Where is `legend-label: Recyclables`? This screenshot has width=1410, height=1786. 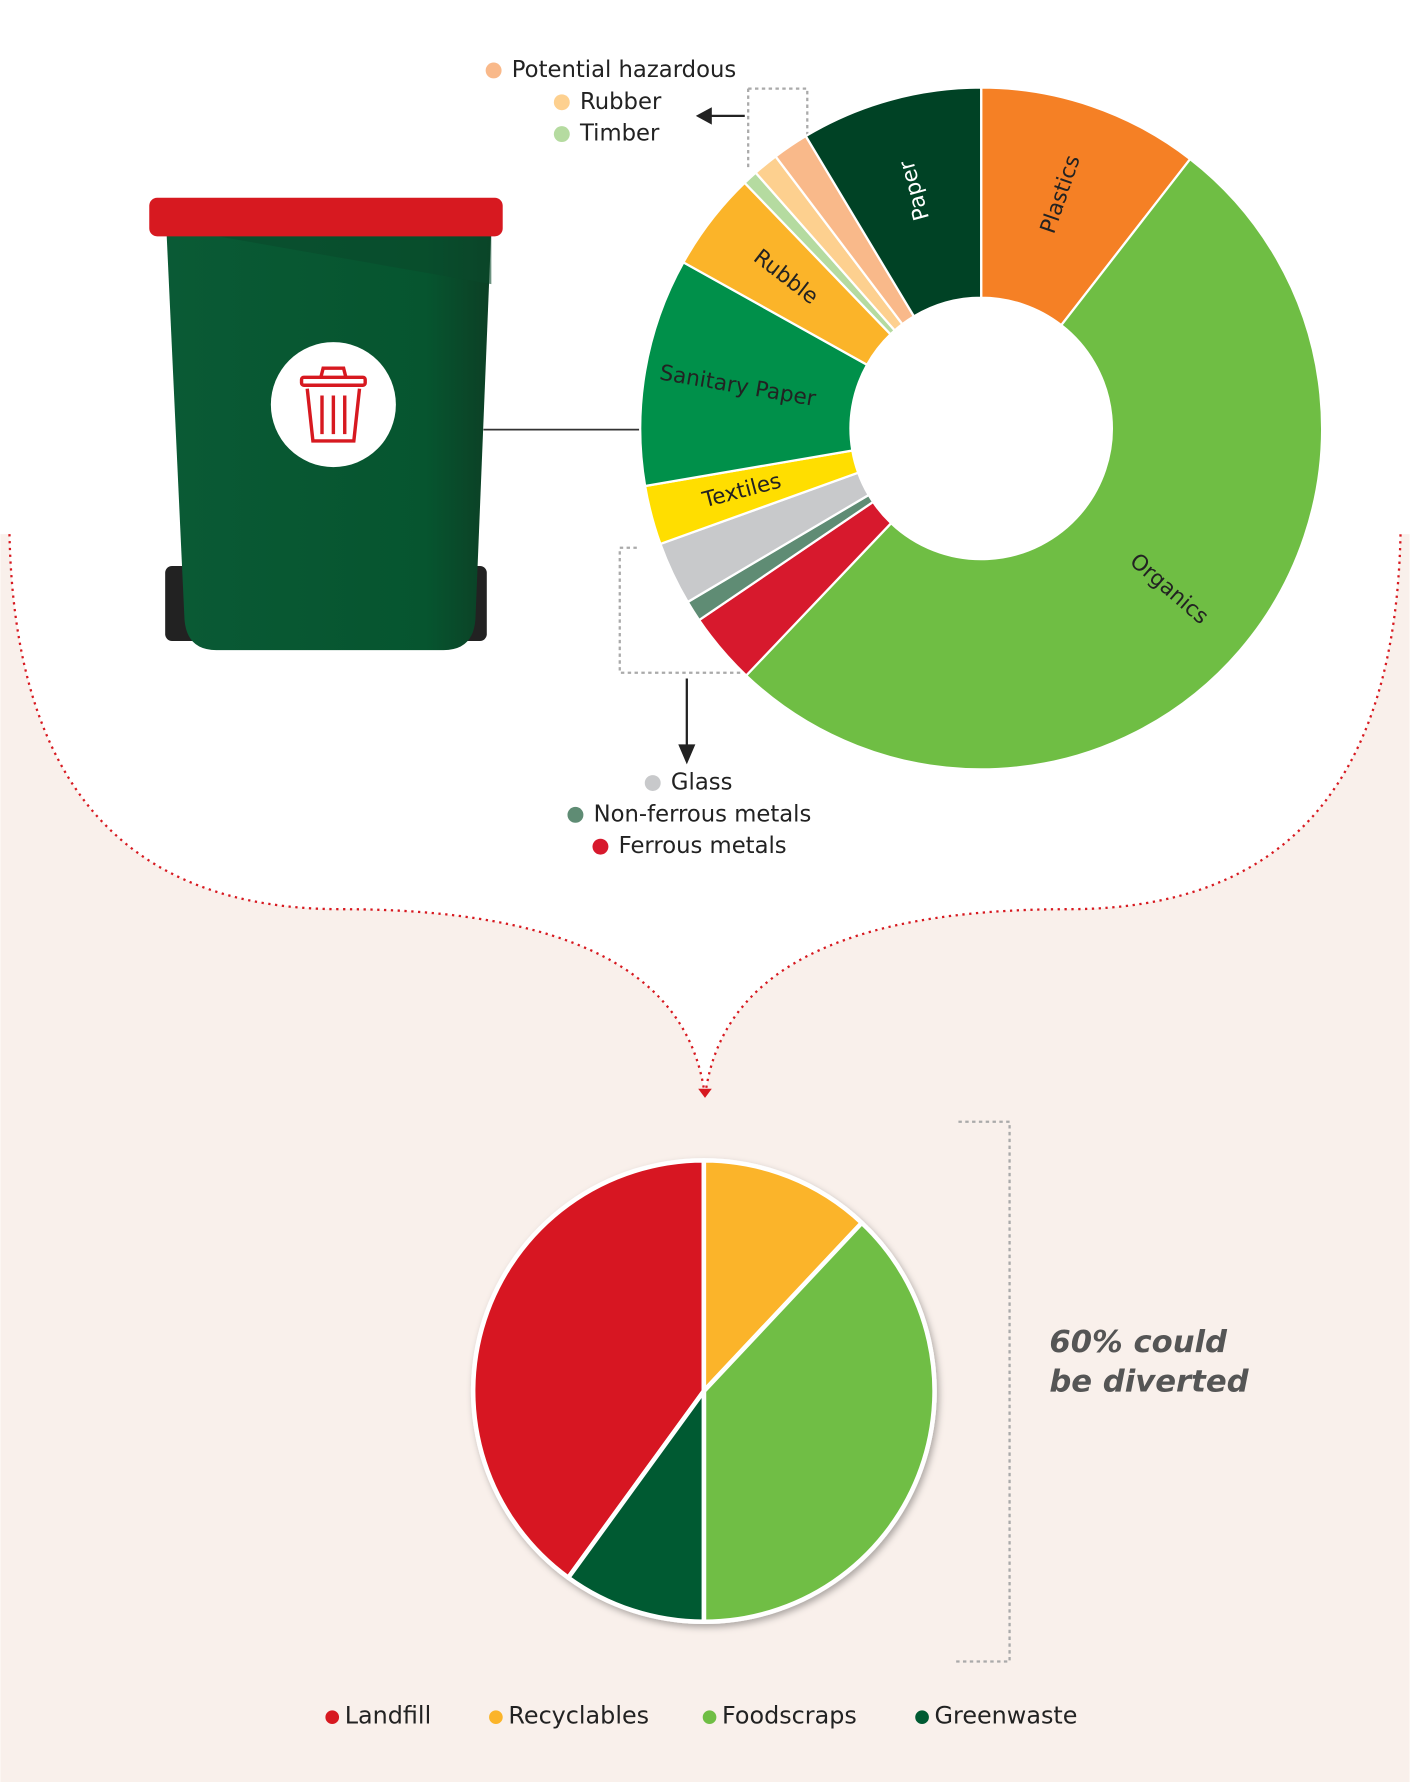
legend-label: Recyclables is located at coordinates (578, 1716).